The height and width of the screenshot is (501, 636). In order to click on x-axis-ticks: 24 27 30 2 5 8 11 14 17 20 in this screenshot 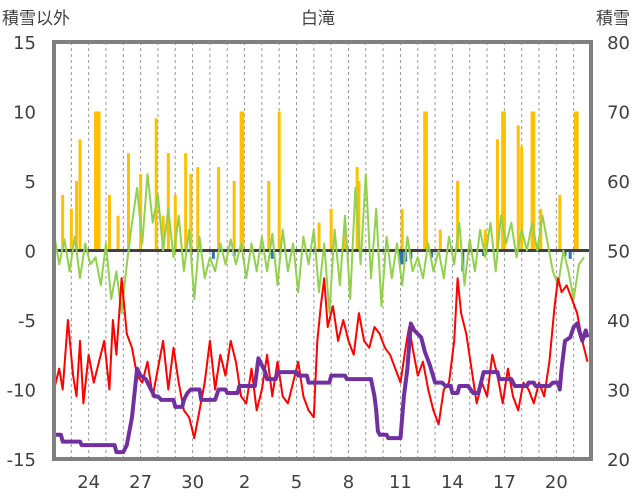, I will do `click(322, 482)`.